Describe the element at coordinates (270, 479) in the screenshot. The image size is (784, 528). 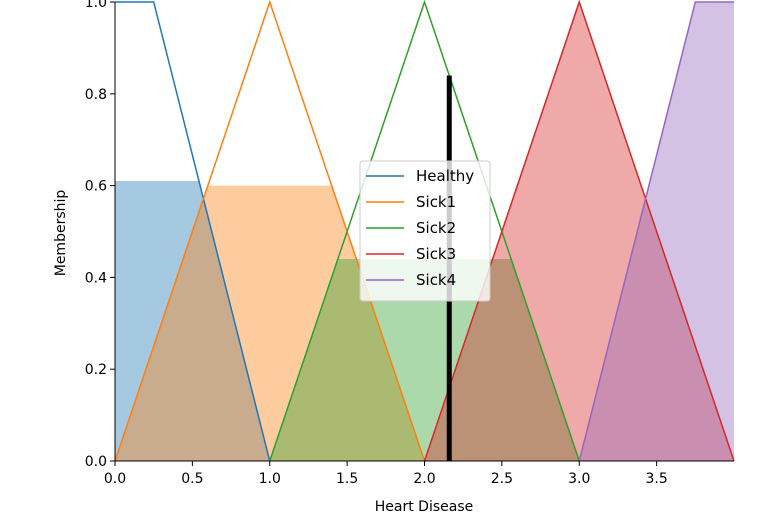
I see `x-tick-label: 1.0` at that location.